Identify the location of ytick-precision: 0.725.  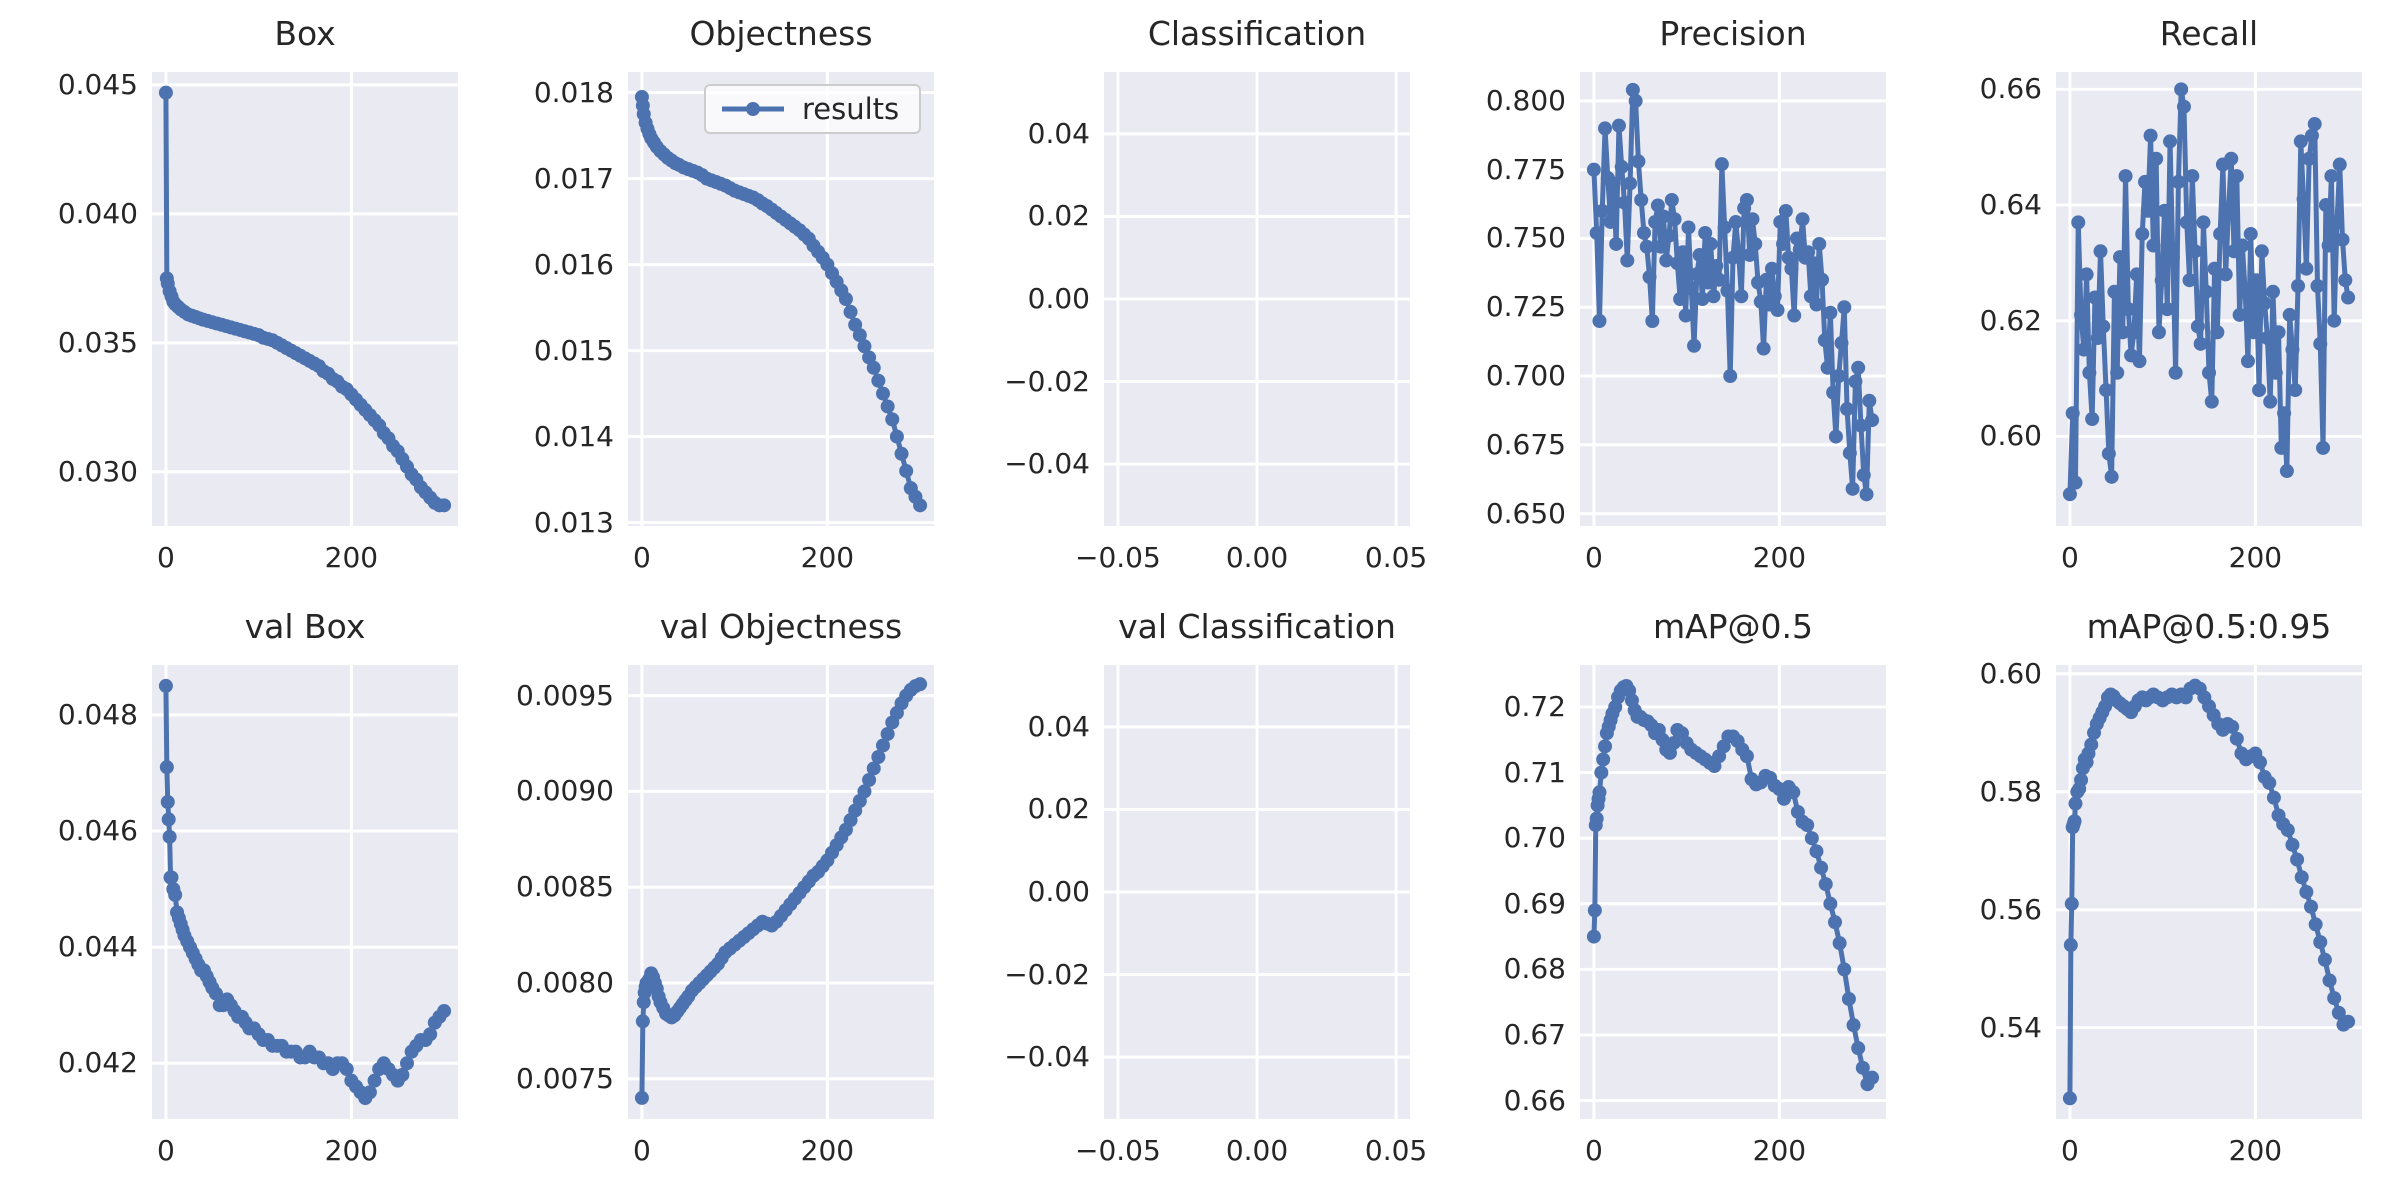
(1525, 307).